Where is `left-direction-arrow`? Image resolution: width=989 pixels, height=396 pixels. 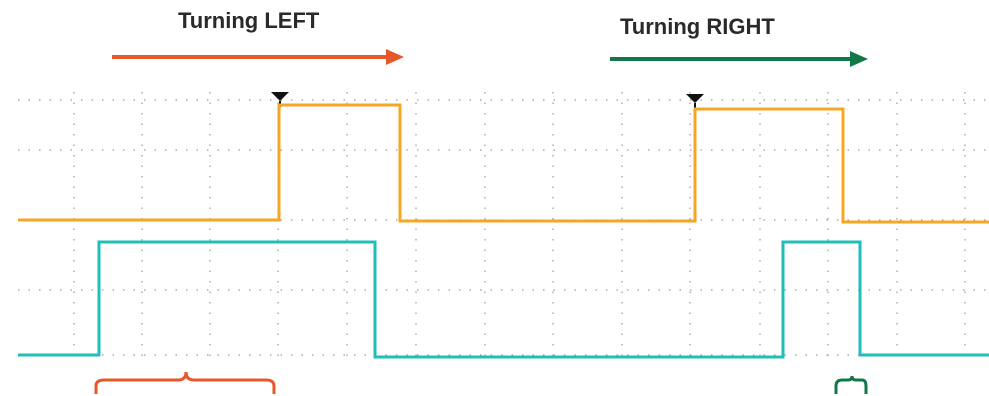
left-direction-arrow is located at coordinates (258, 57).